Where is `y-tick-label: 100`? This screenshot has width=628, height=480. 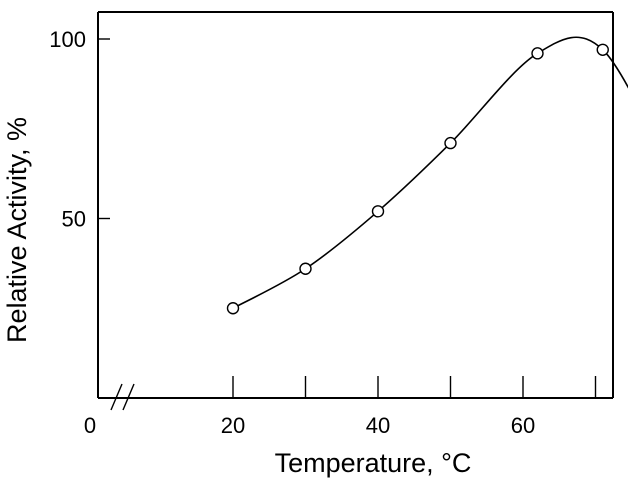 y-tick-label: 100 is located at coordinates (67, 39).